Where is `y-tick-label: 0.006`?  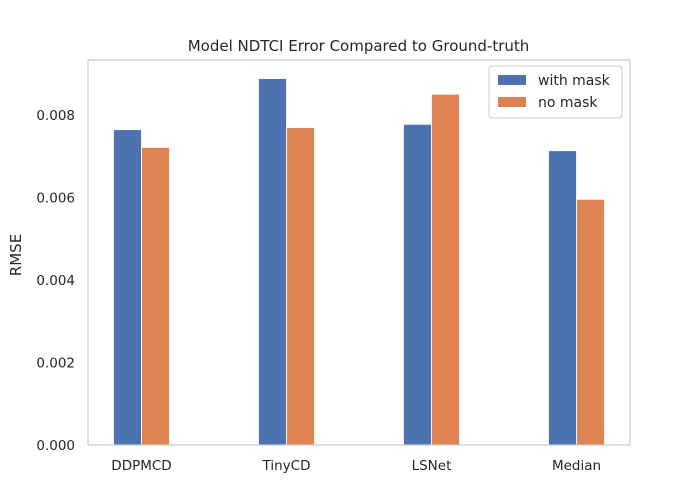
y-tick-label: 0.006 is located at coordinates (55, 199).